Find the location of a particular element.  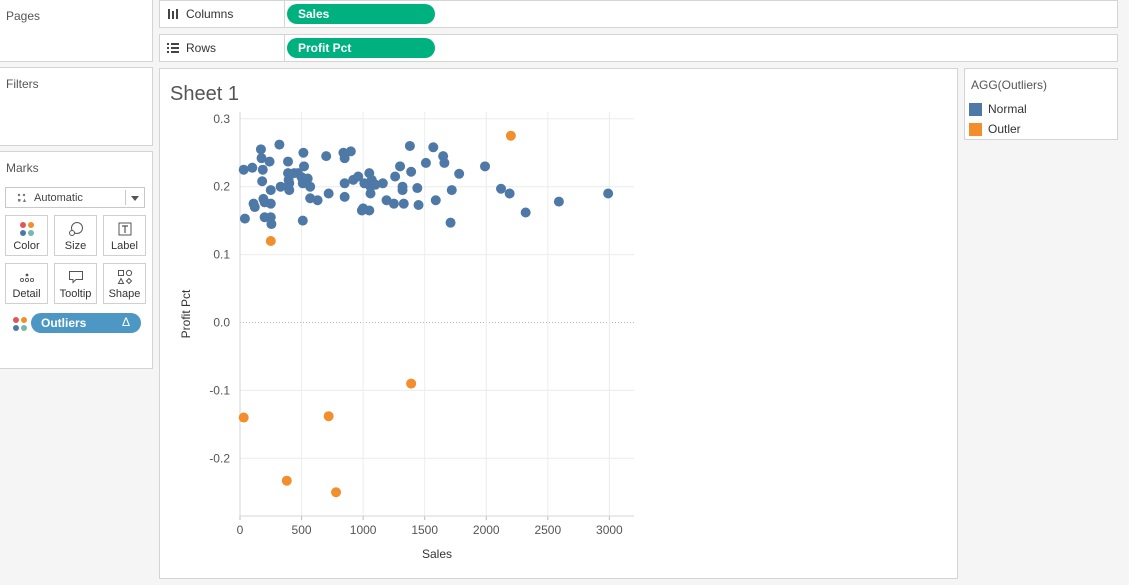

color-legend: AGG(Outliers) Normal Outler is located at coordinates (1041, 104).